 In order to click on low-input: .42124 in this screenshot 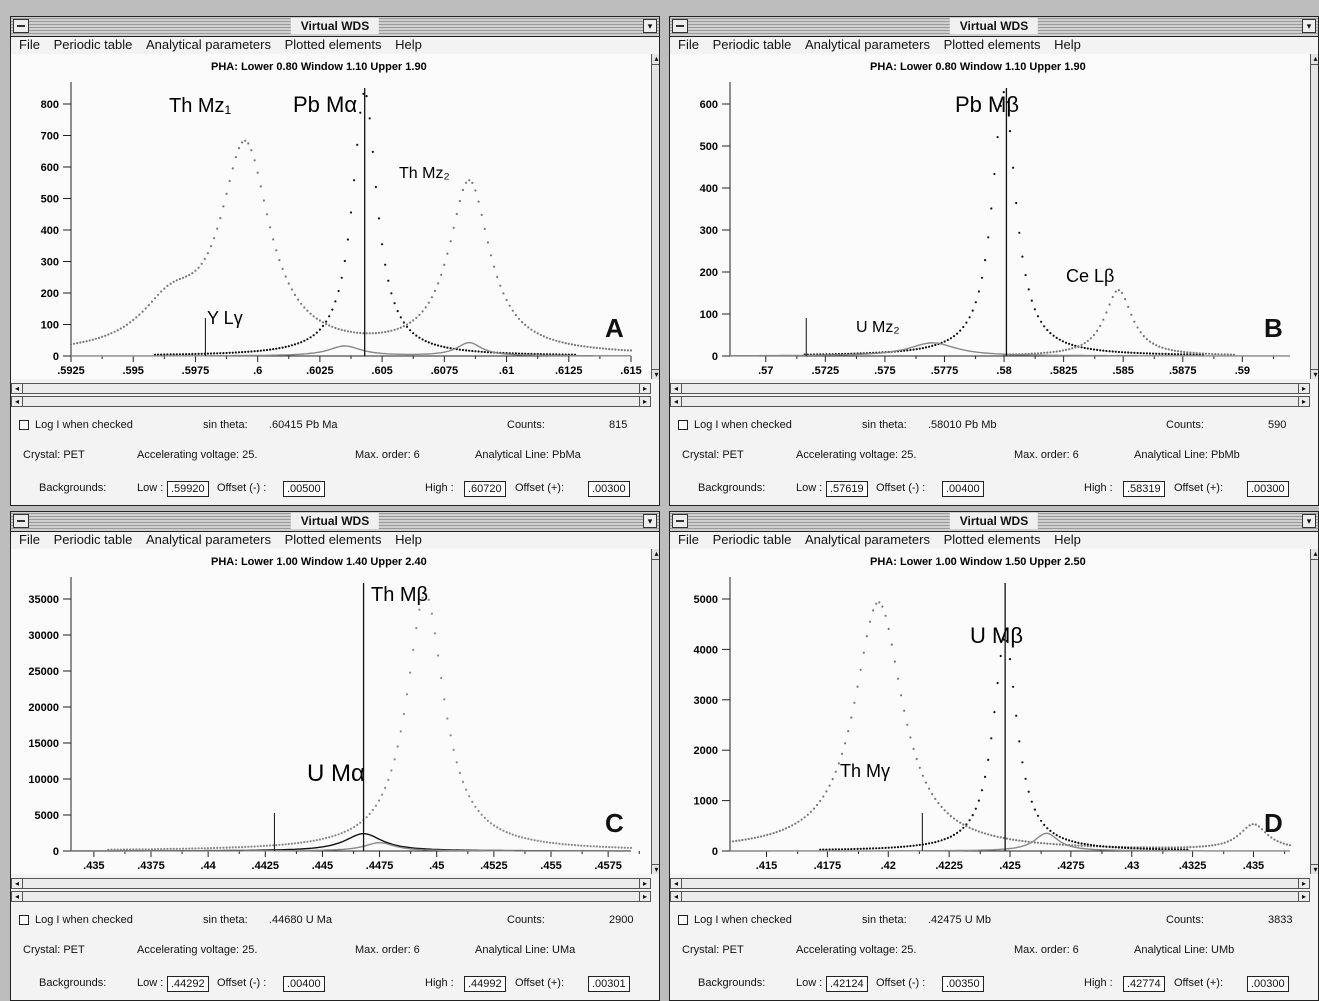, I will do `click(847, 984)`.